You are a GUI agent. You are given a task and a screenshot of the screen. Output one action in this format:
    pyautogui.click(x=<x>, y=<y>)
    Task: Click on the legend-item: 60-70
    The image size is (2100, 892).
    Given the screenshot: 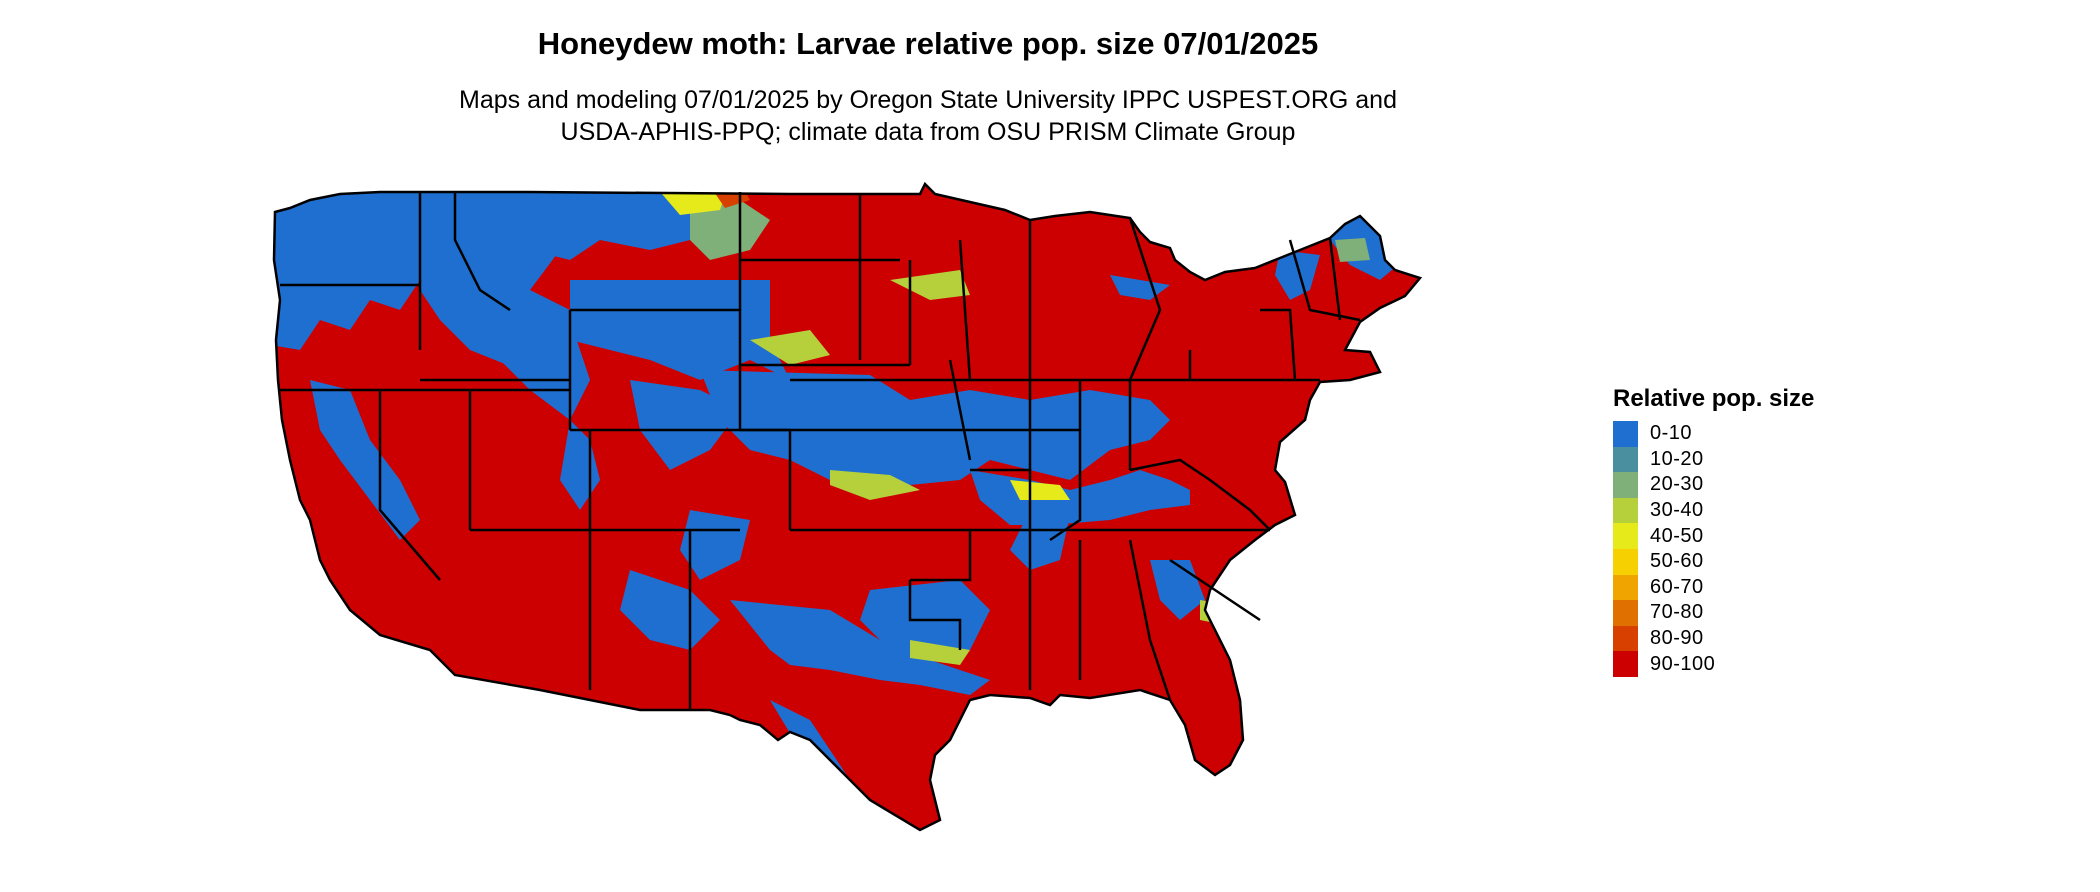 What is the action you would take?
    pyautogui.click(x=1713, y=587)
    